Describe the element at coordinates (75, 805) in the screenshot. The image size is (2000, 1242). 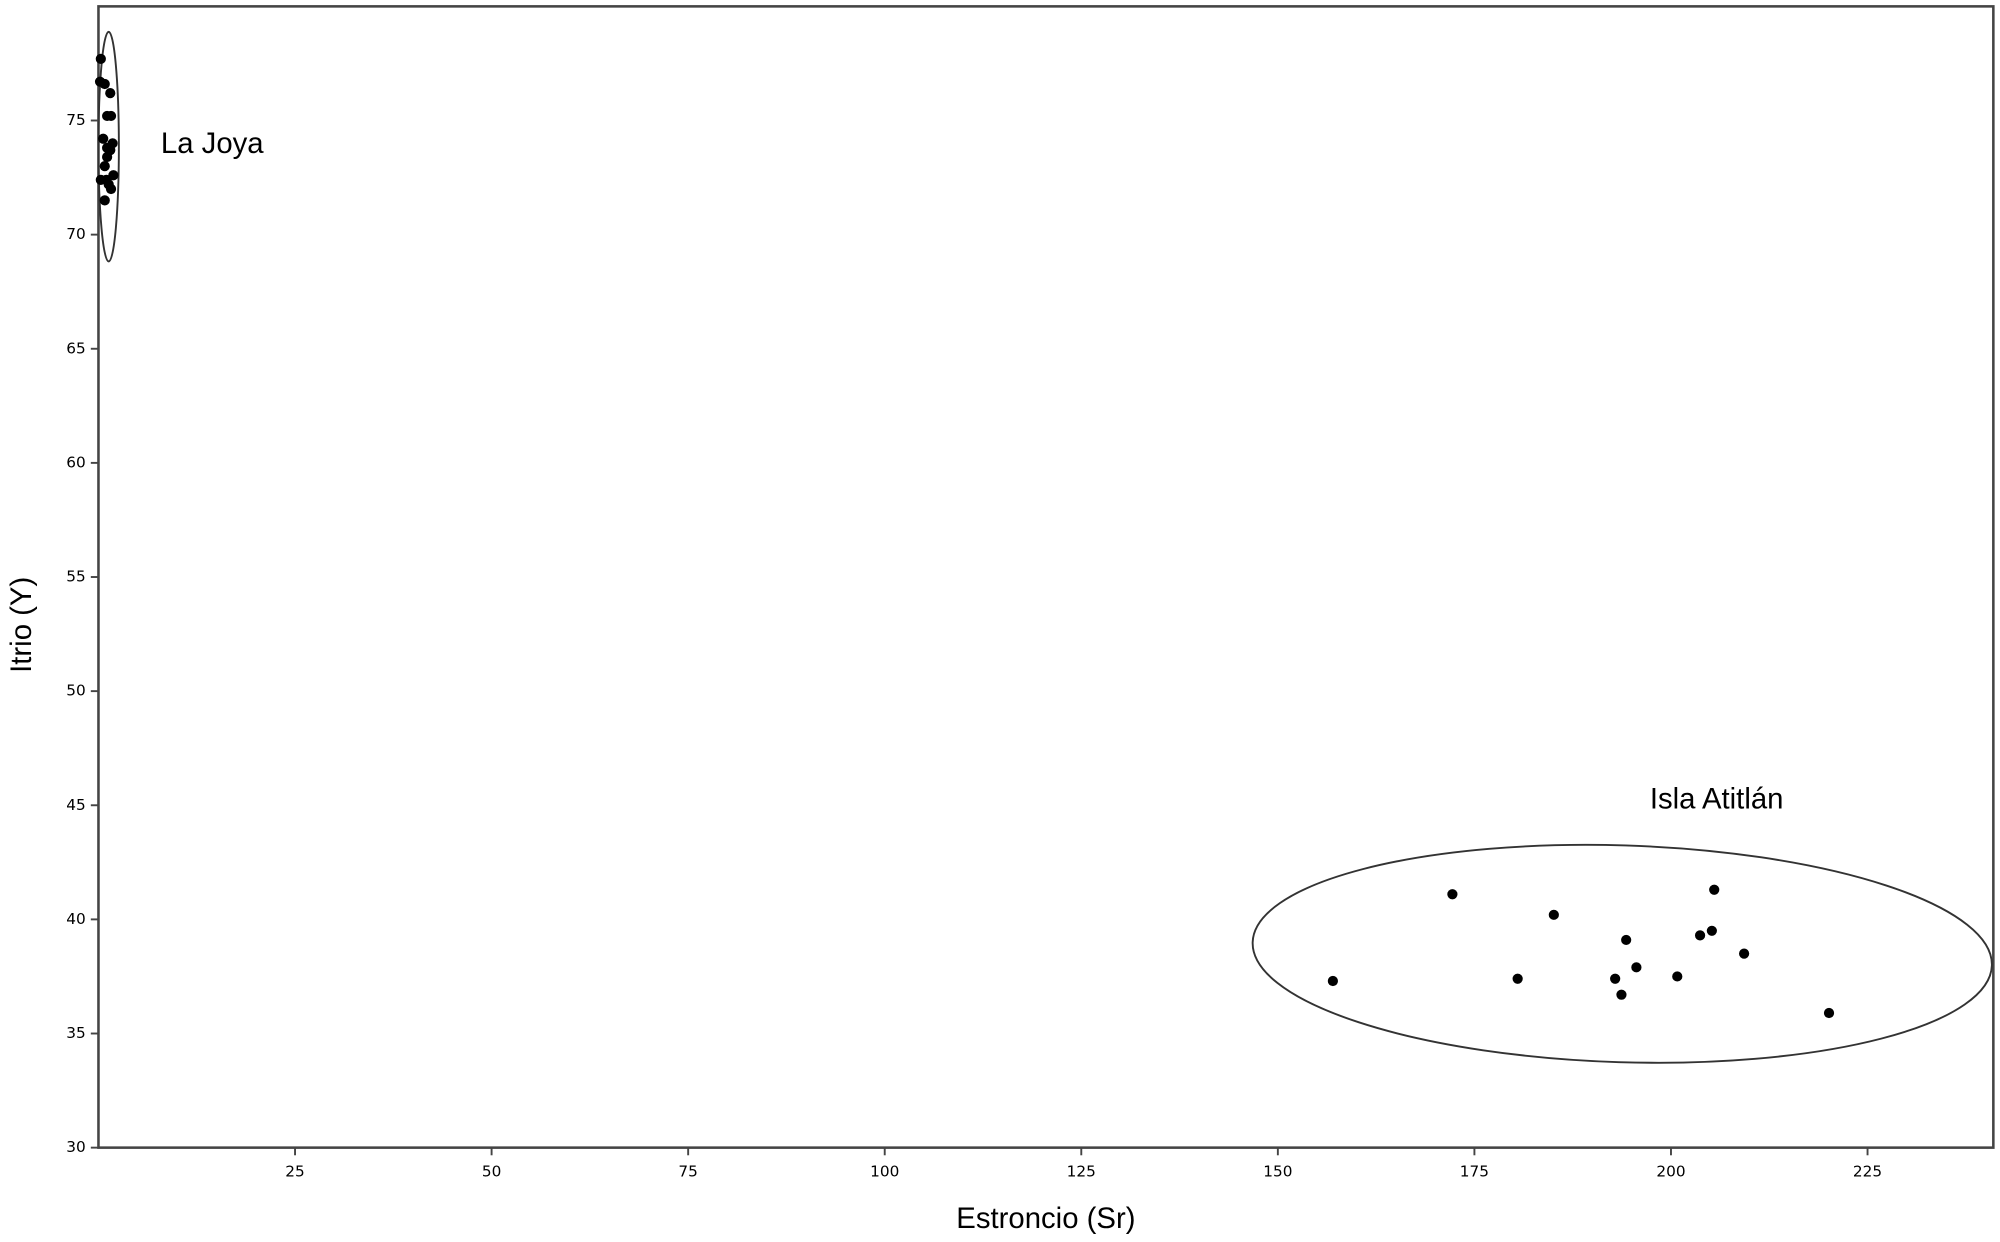
I see `y-tick-label: 45` at that location.